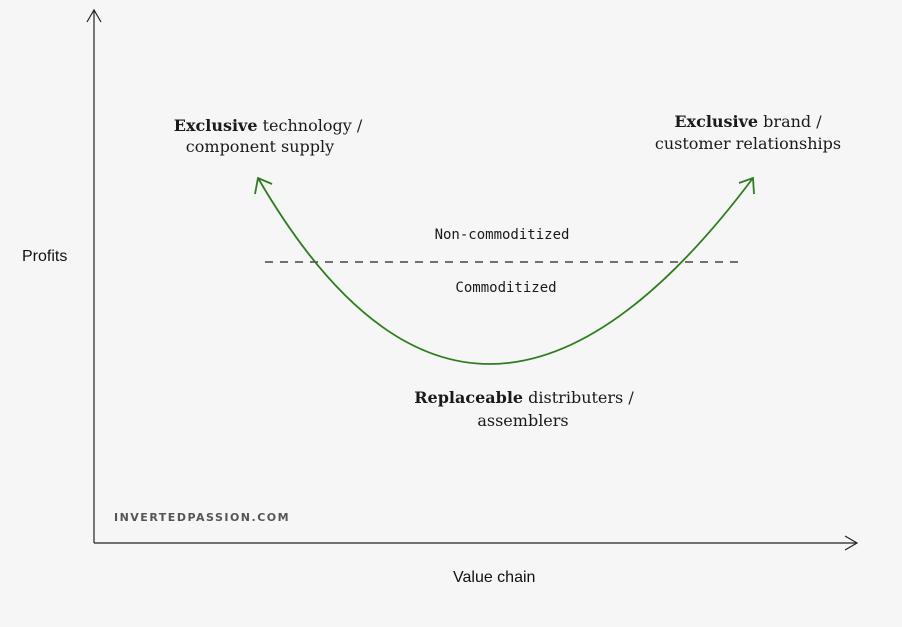  What do you see at coordinates (260, 146) in the screenshot?
I see `svg-text: component supply` at bounding box center [260, 146].